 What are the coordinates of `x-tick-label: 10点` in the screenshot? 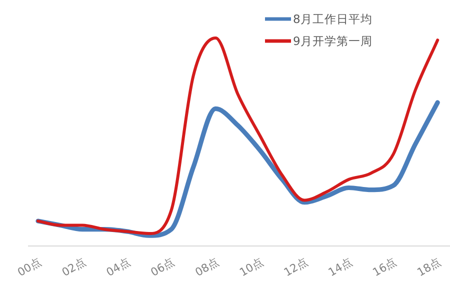 It's located at (251, 267).